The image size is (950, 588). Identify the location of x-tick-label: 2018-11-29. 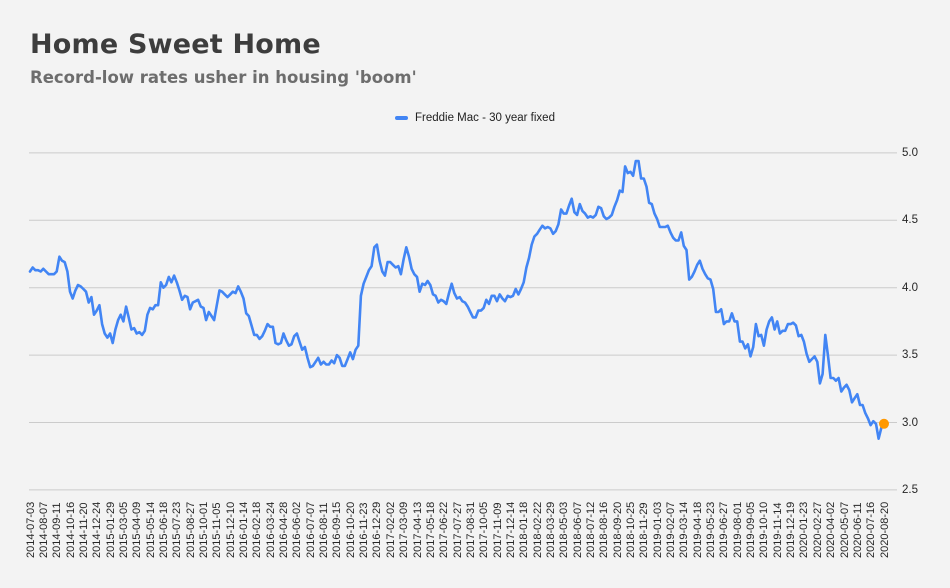
(644, 530).